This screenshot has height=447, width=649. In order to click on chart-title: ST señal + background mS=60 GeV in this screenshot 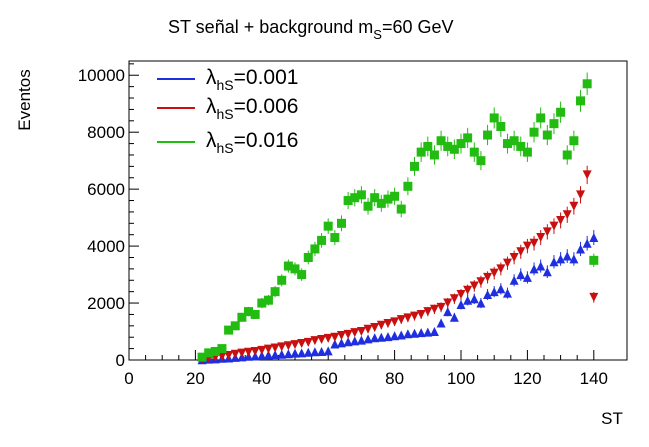, I will do `click(311, 29)`.